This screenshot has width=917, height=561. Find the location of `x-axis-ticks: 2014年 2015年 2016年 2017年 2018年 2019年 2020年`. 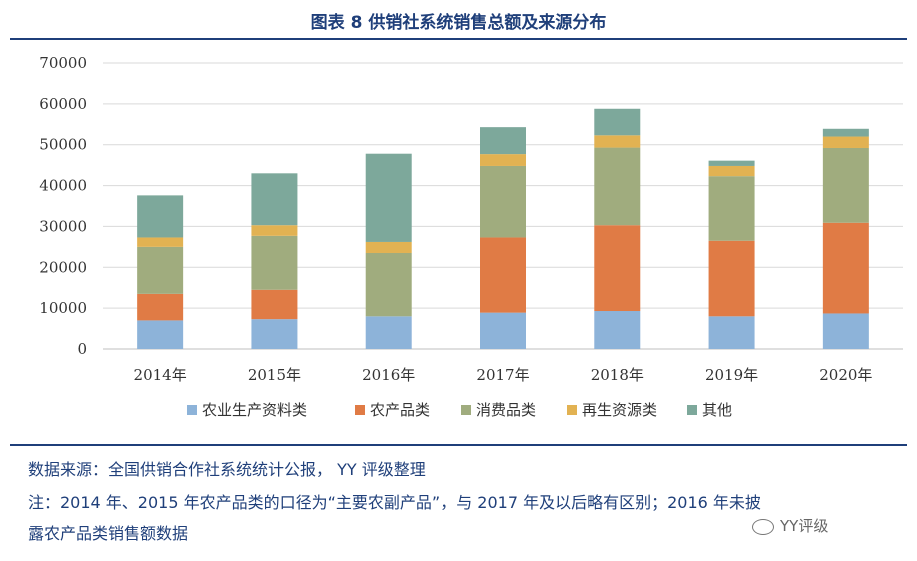

x-axis-ticks: 2014年 2015年 2016年 2017年 2018年 2019年 2020年 is located at coordinates (503, 375).